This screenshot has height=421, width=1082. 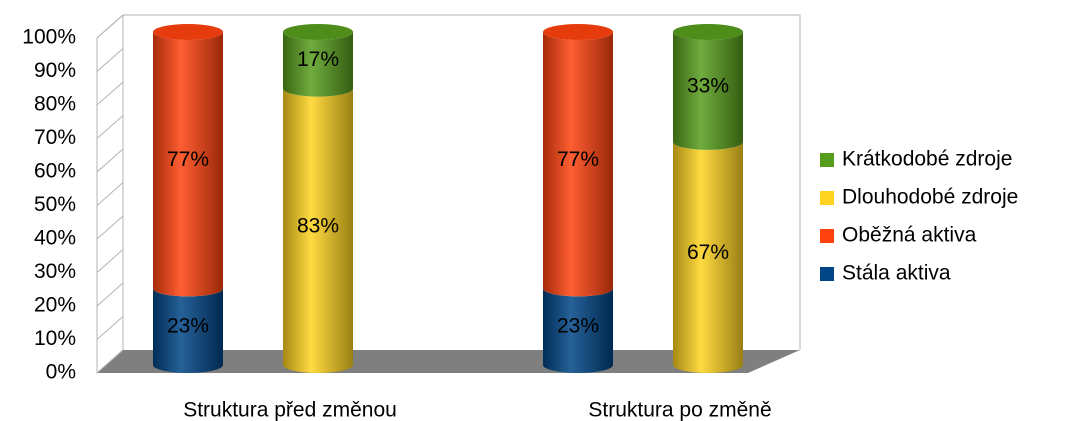 What do you see at coordinates (49, 37) in the screenshot?
I see `y-tick-label: 100%` at bounding box center [49, 37].